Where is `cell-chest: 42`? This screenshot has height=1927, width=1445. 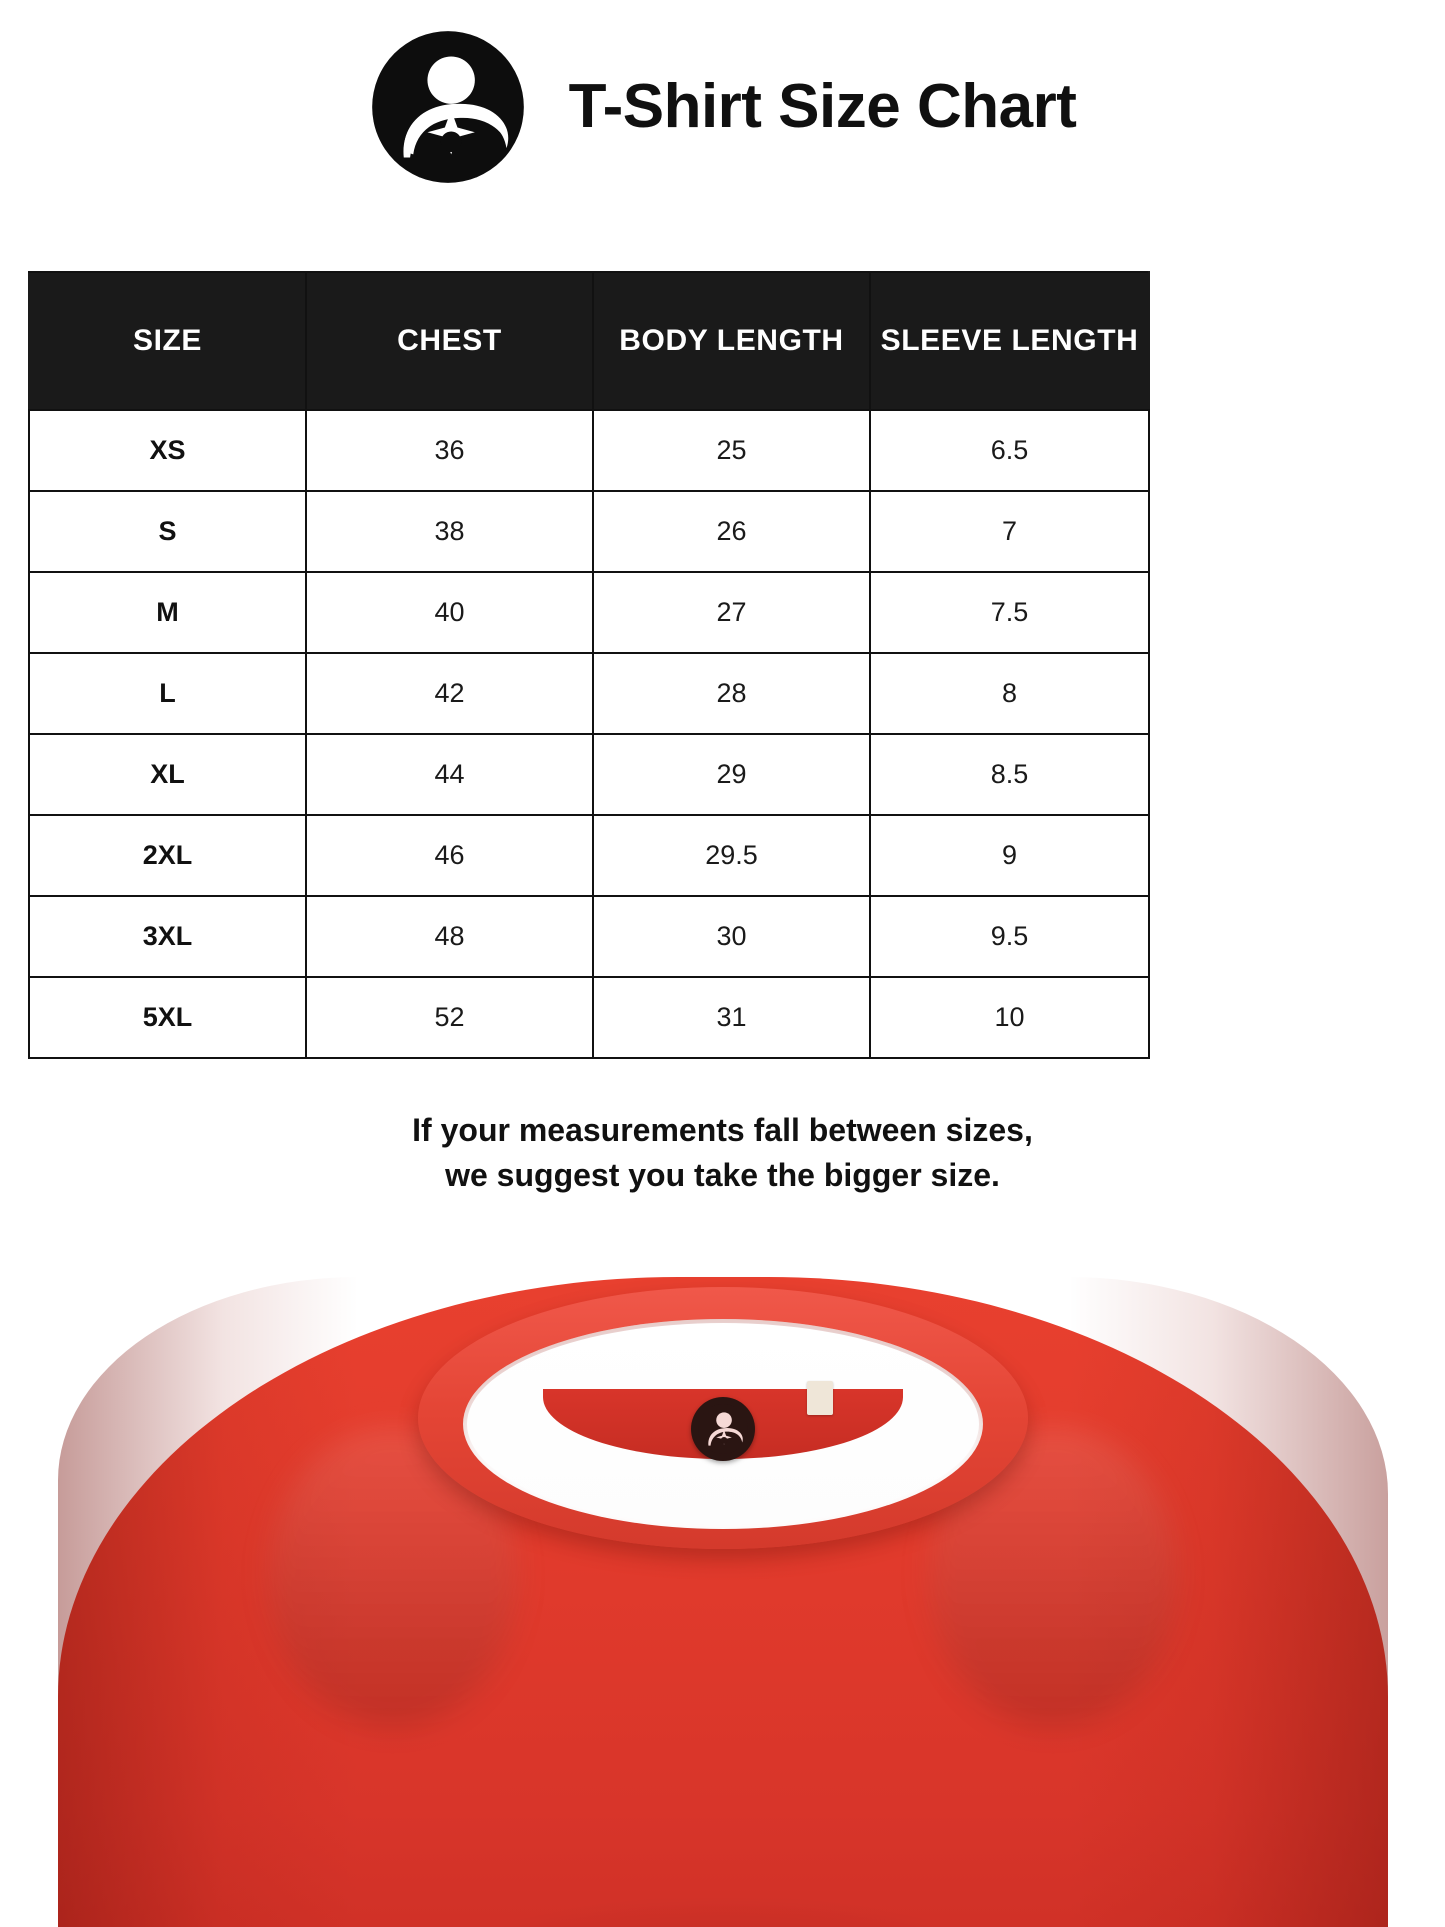 cell-chest: 42 is located at coordinates (449, 693).